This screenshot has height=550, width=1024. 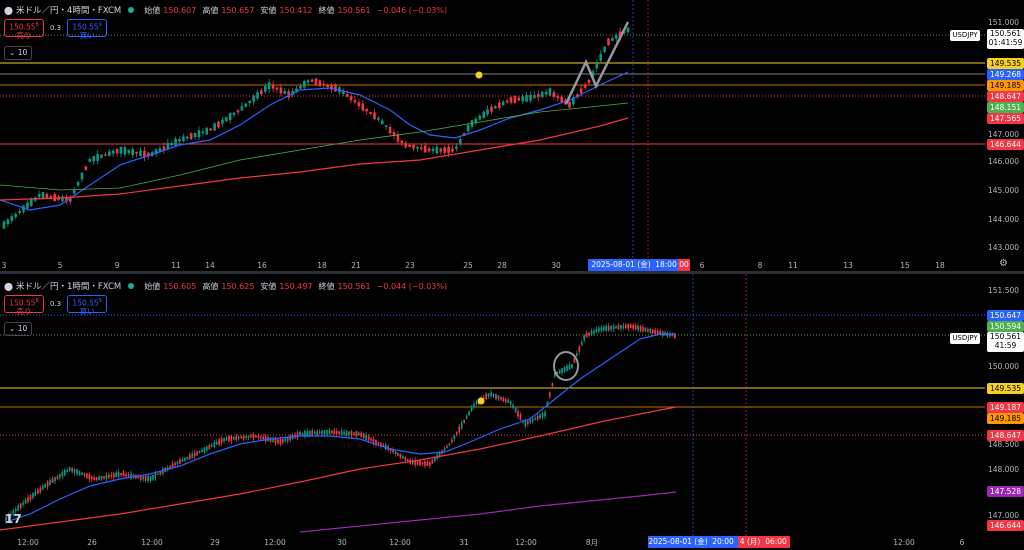 I want to click on settings-gear-icon: ⚙, so click(x=1003, y=263).